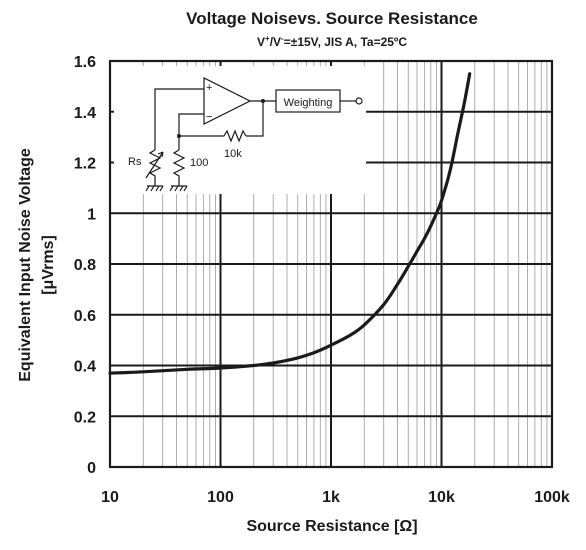 This screenshot has width=586, height=550. What do you see at coordinates (332, 41) in the screenshot?
I see `chart-subtitle: V+/V-=±15V, JIS A, Ta=25ºC` at bounding box center [332, 41].